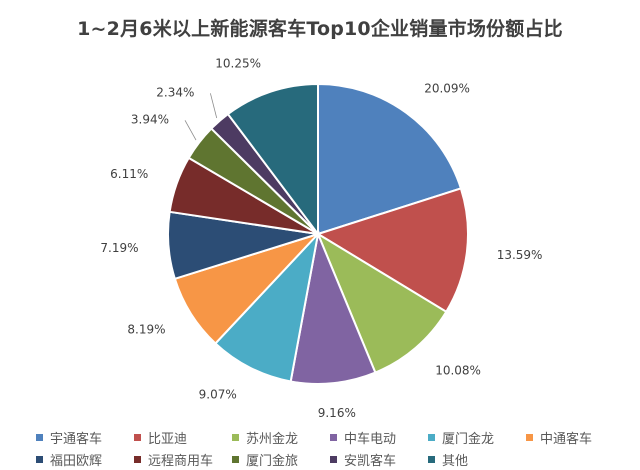  Describe the element at coordinates (468, 439) in the screenshot. I see `legend-label: 厦门金龙` at that location.